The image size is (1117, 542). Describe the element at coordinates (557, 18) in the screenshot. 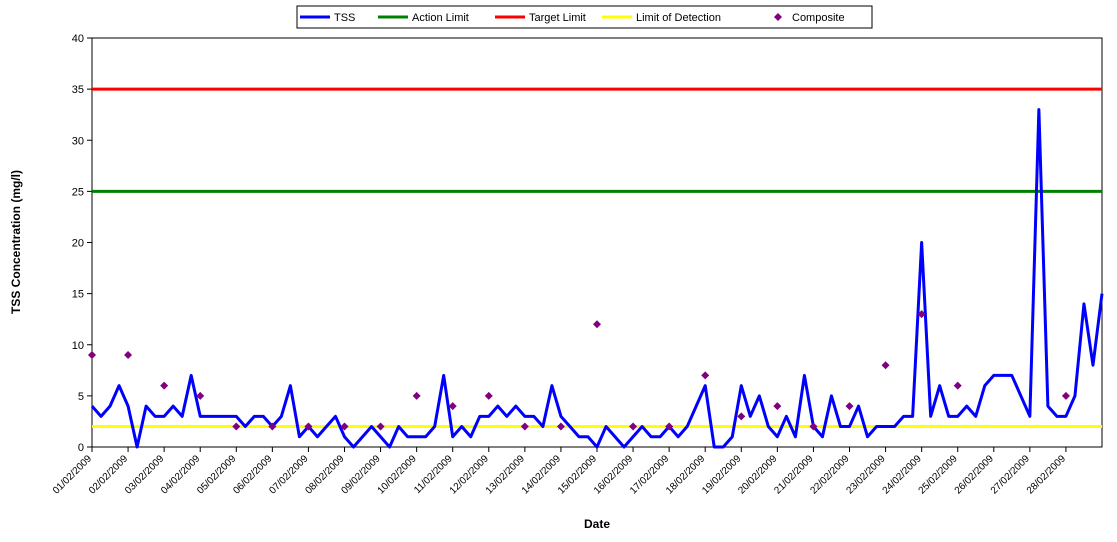

I see `legend-label: Target Limit` at that location.